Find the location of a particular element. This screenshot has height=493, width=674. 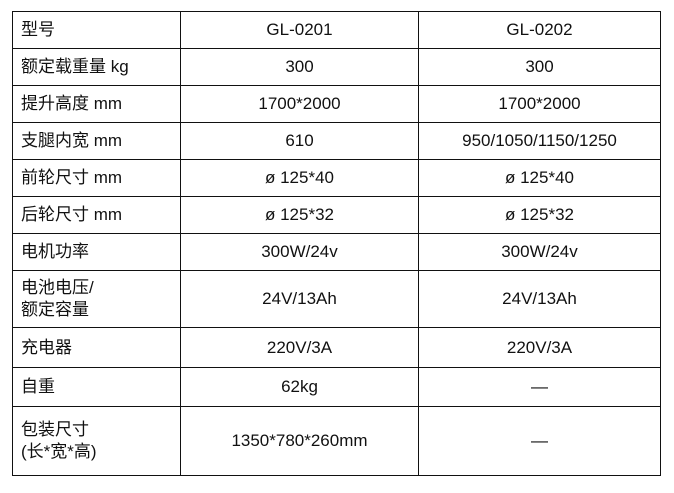

value-gl-0201: 24V/13Ah is located at coordinates (299, 299).